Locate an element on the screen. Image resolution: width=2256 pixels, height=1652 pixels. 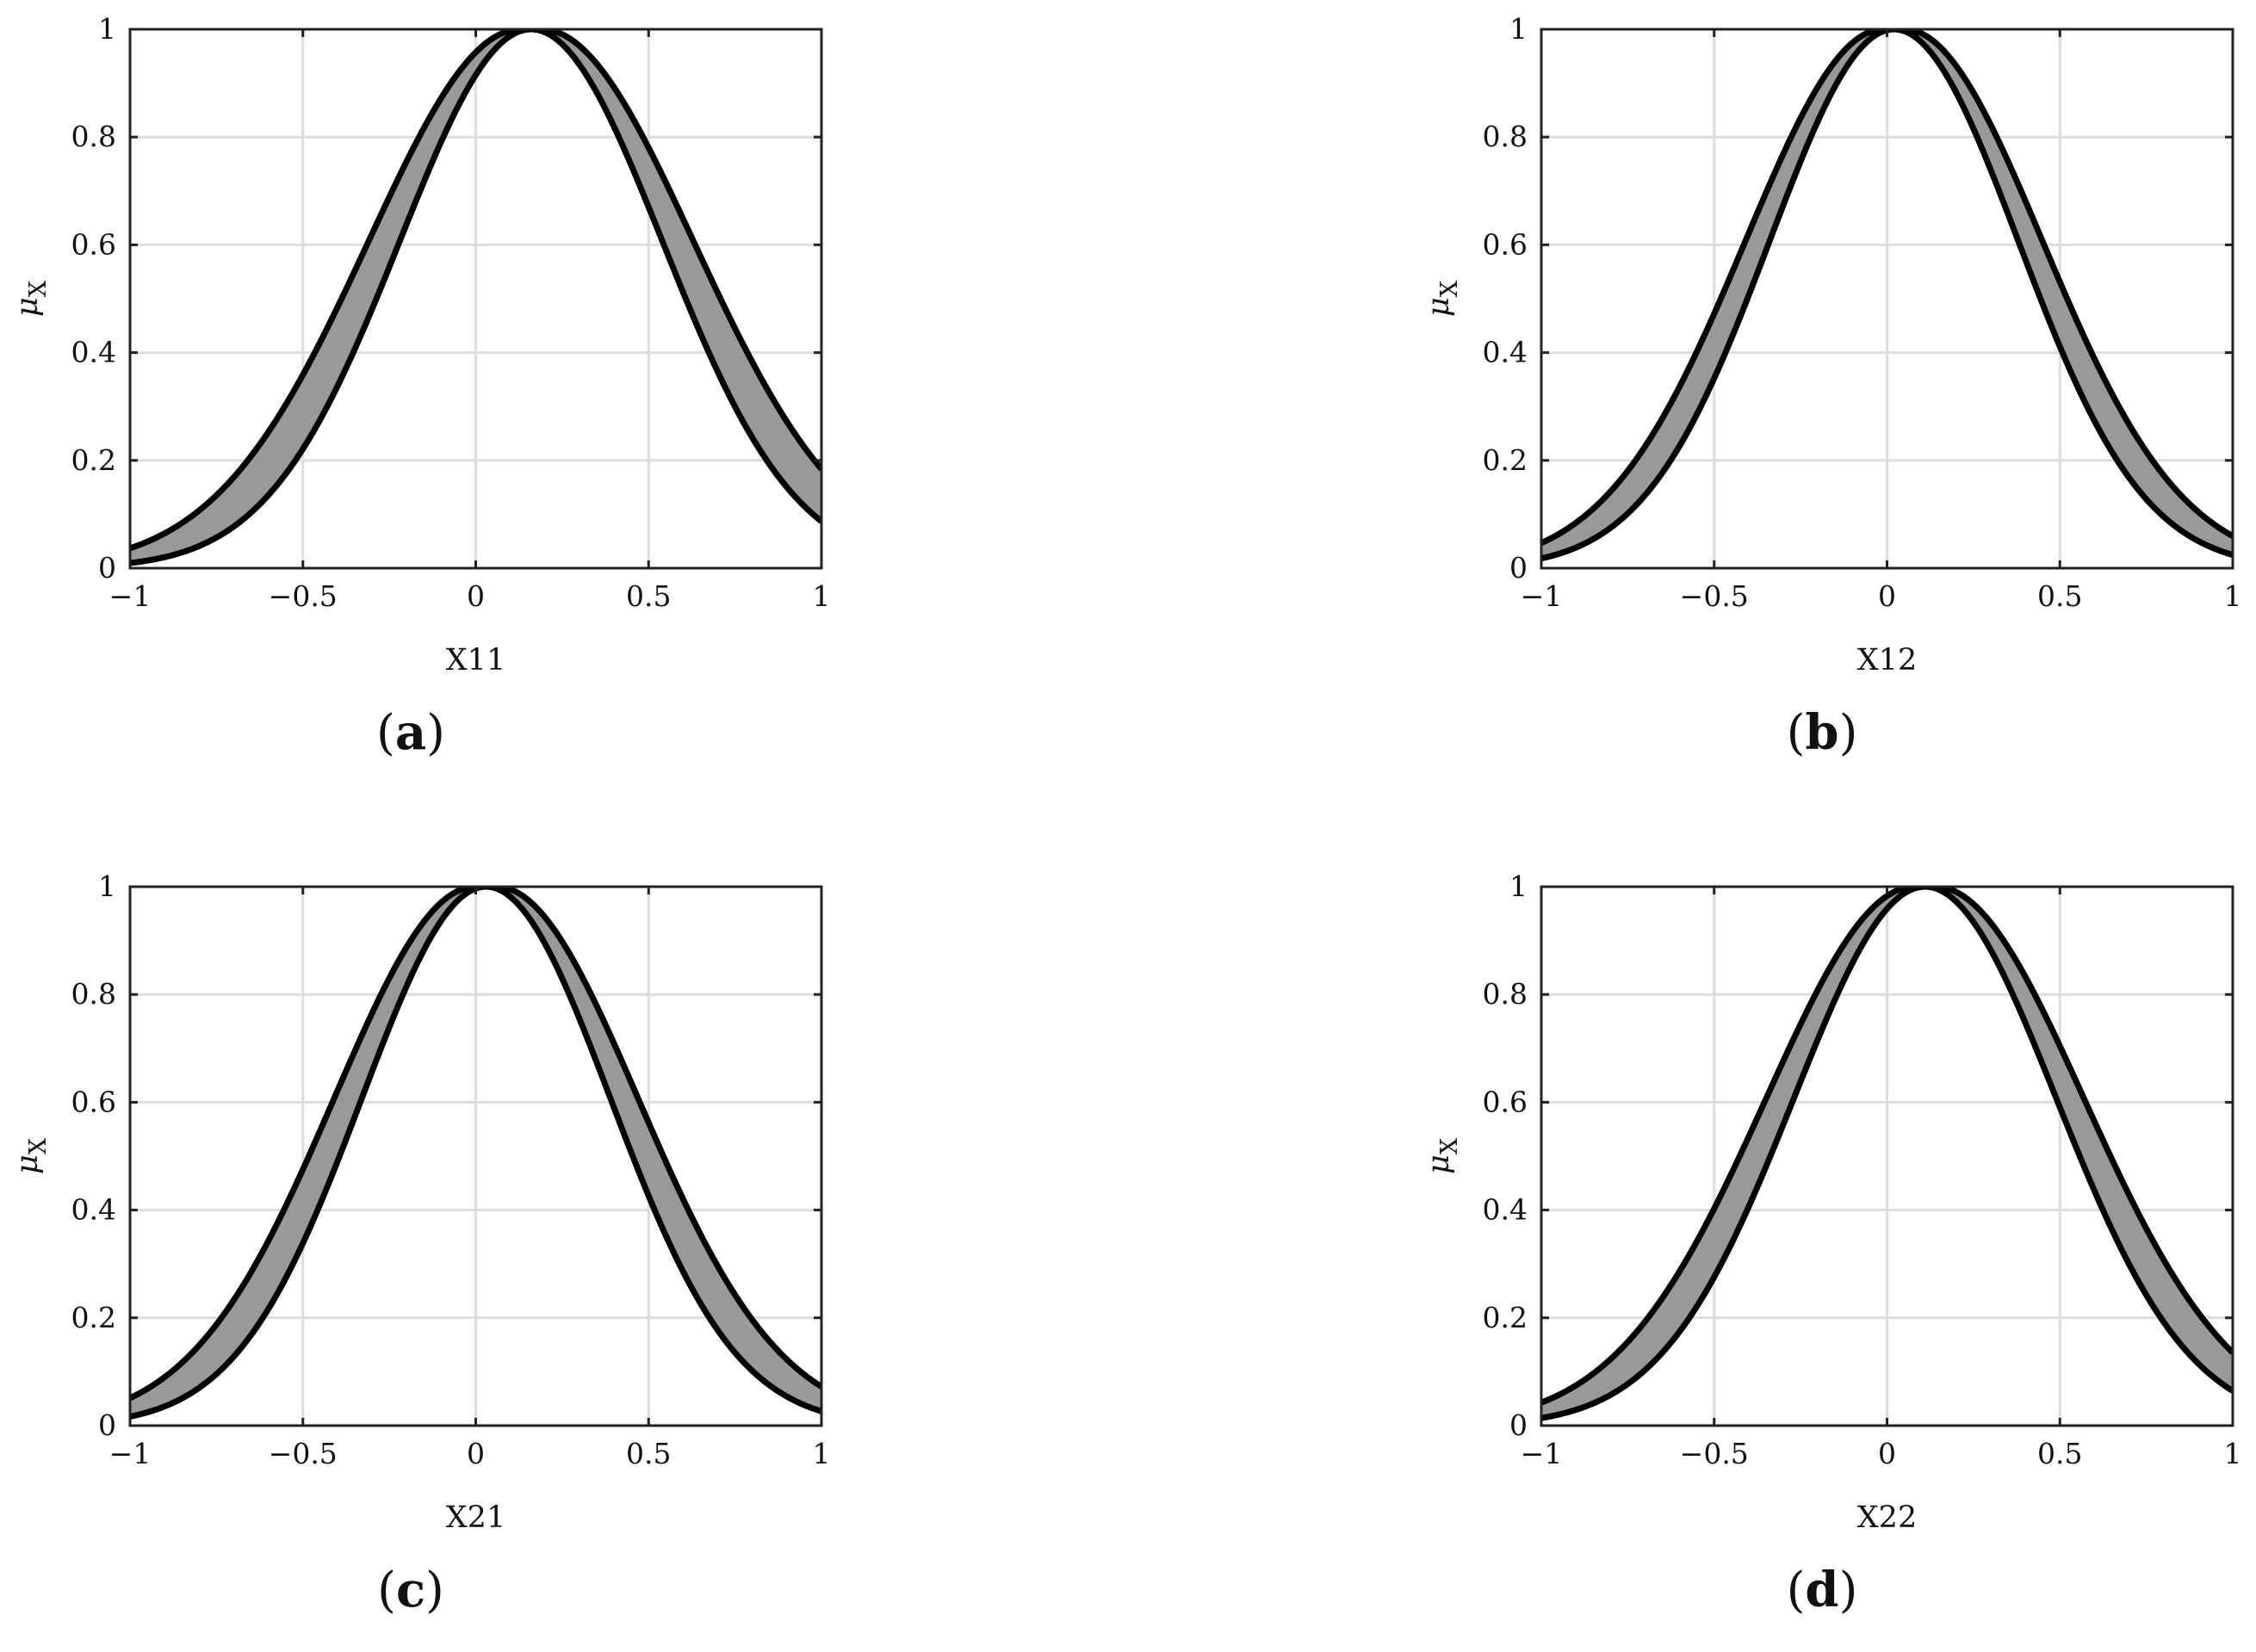
x-axis-label: X21 is located at coordinates (475, 1517).